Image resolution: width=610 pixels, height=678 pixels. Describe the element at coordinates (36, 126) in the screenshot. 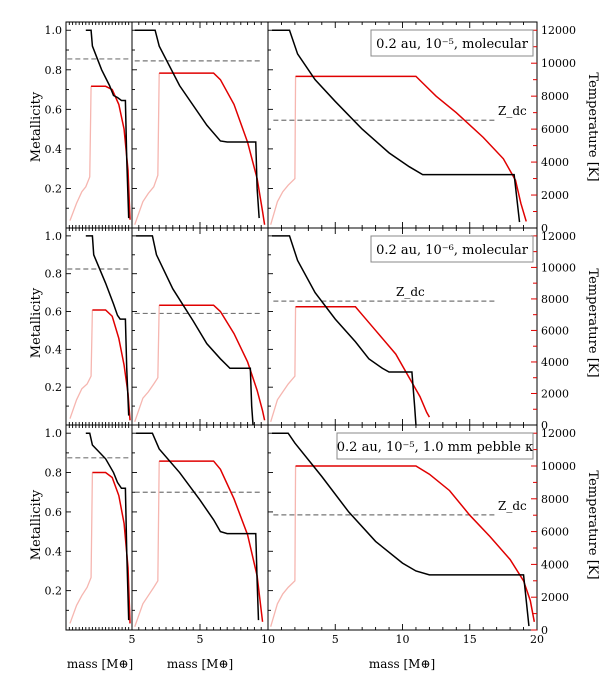

I see `ylabel-left-row1: Metallicity` at that location.